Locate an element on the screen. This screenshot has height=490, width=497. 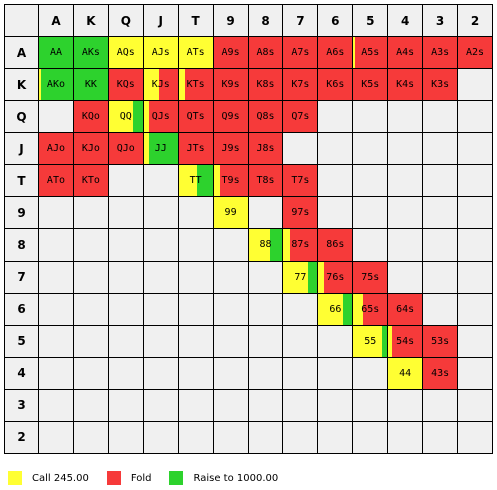
hand-cell-aks: AKs is located at coordinates (90, 53).